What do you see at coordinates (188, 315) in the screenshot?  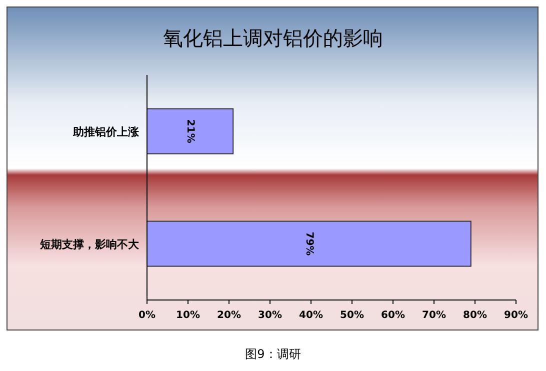 I see `x-tick-label: 10%` at bounding box center [188, 315].